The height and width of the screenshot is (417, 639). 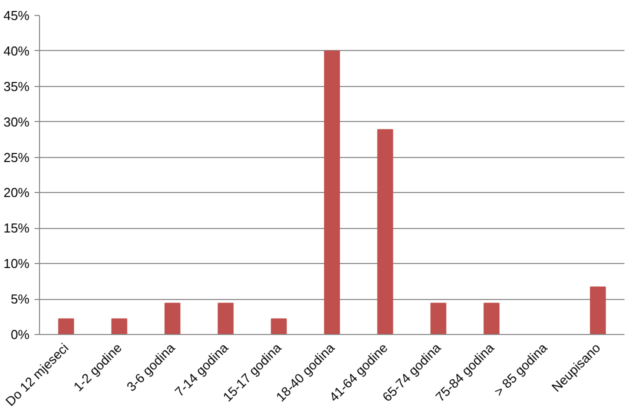 What do you see at coordinates (16, 264) in the screenshot?
I see `y-tick-label: 10%` at bounding box center [16, 264].